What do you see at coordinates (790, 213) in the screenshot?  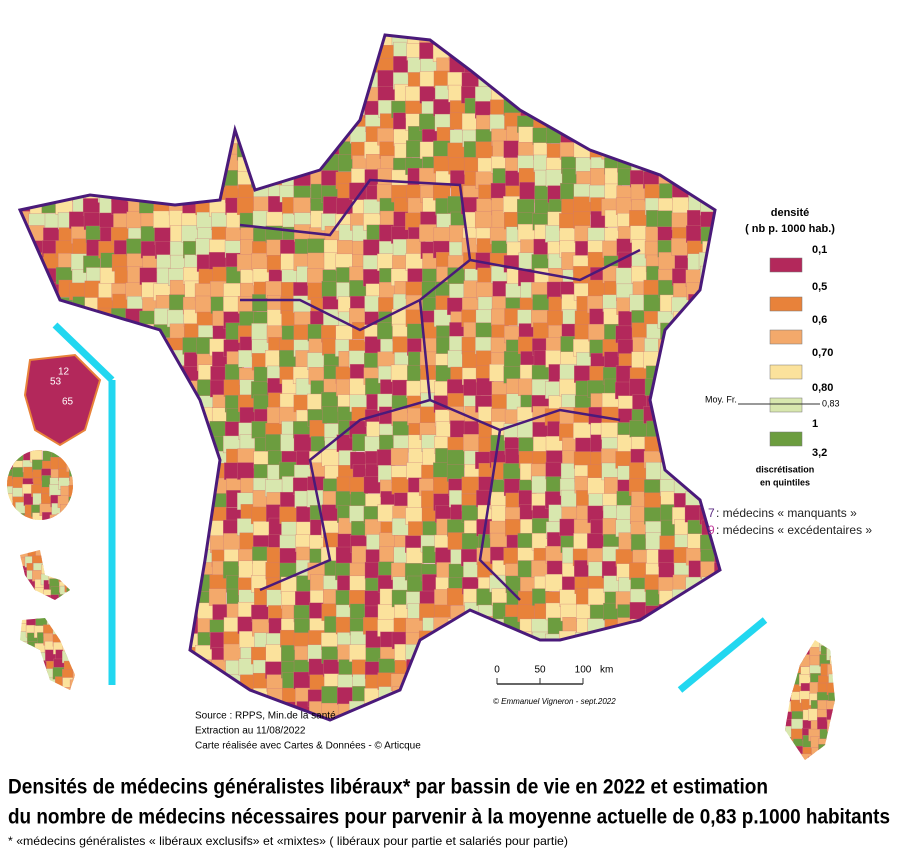 I see `legend-title: densité` at bounding box center [790, 213].